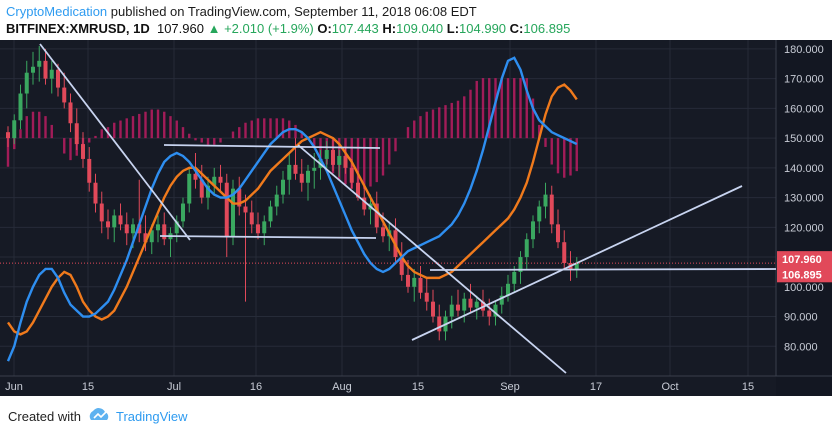 Image resolution: width=832 pixels, height=434 pixels. What do you see at coordinates (355, 28) in the screenshot?
I see `open-value: 107.443` at bounding box center [355, 28].